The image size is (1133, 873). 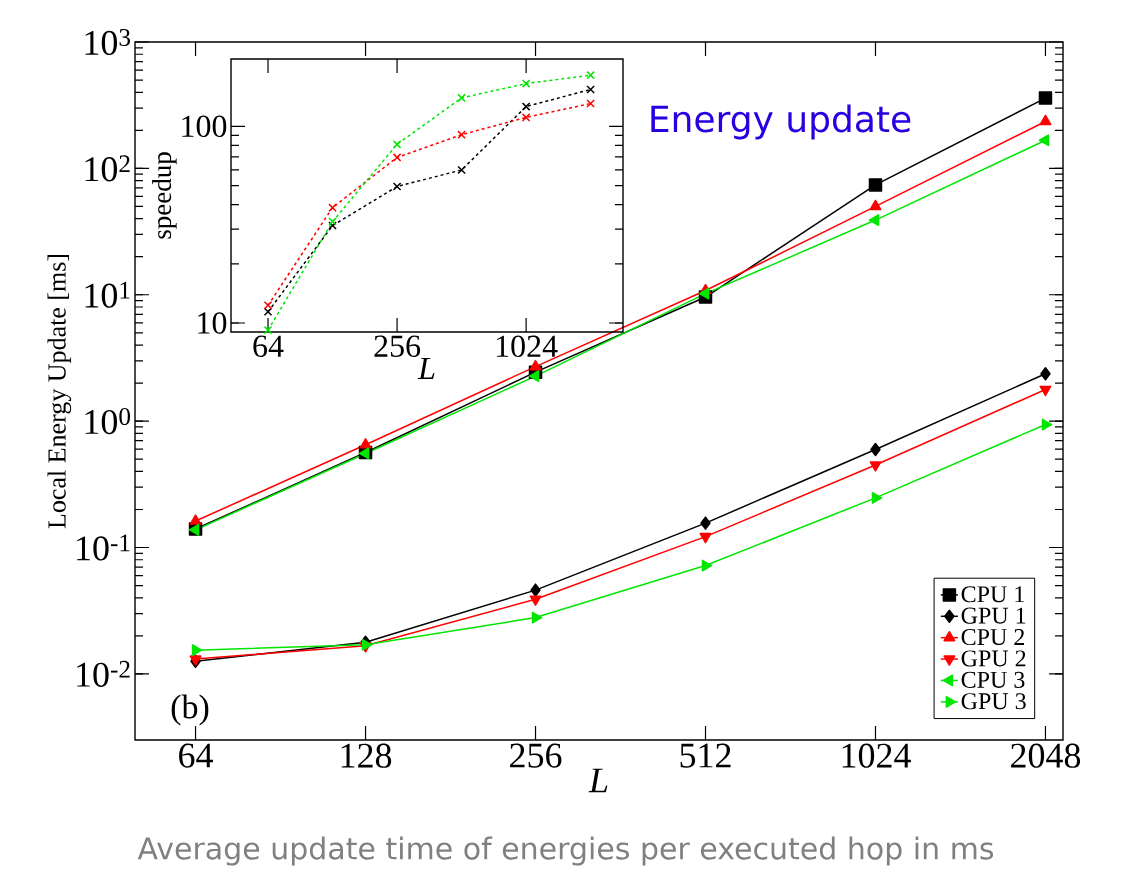 I want to click on y-tick-label: 100, so click(x=204, y=126).